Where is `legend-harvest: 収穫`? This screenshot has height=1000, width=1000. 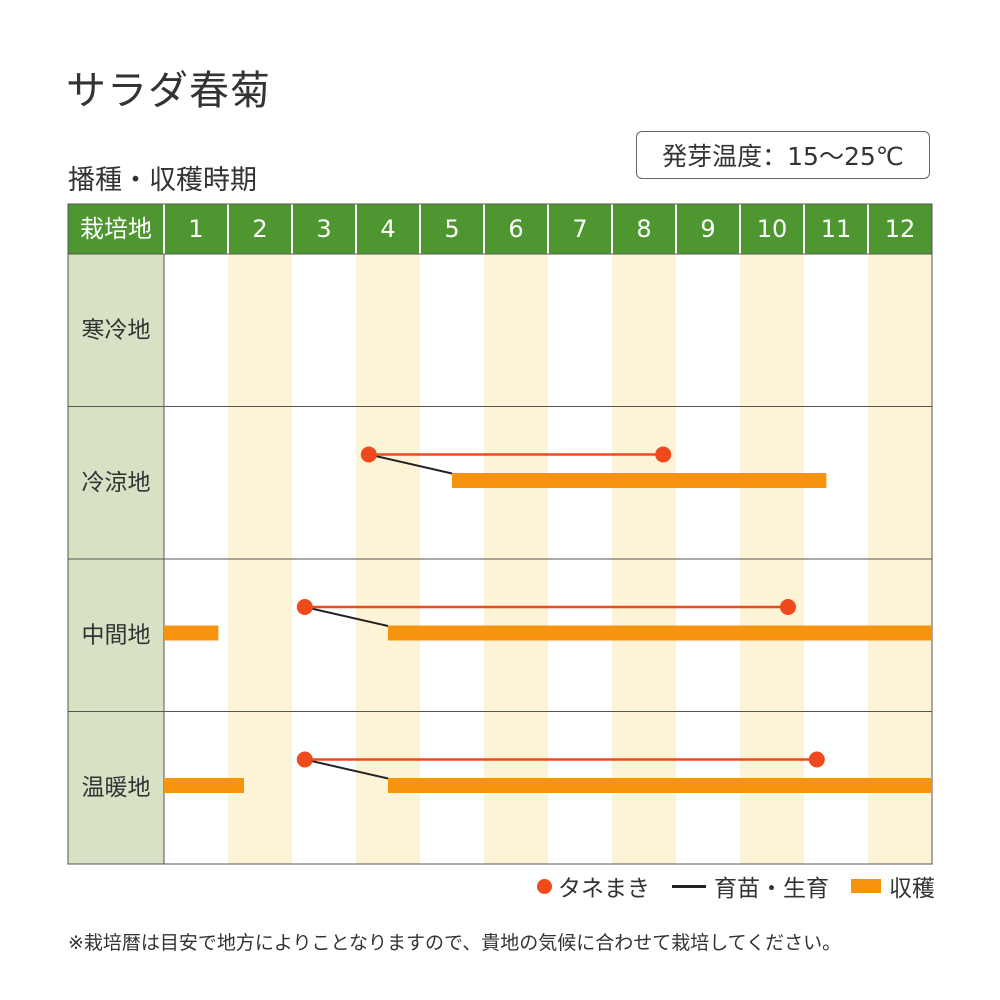
legend-harvest: 収穫 is located at coordinates (893, 886).